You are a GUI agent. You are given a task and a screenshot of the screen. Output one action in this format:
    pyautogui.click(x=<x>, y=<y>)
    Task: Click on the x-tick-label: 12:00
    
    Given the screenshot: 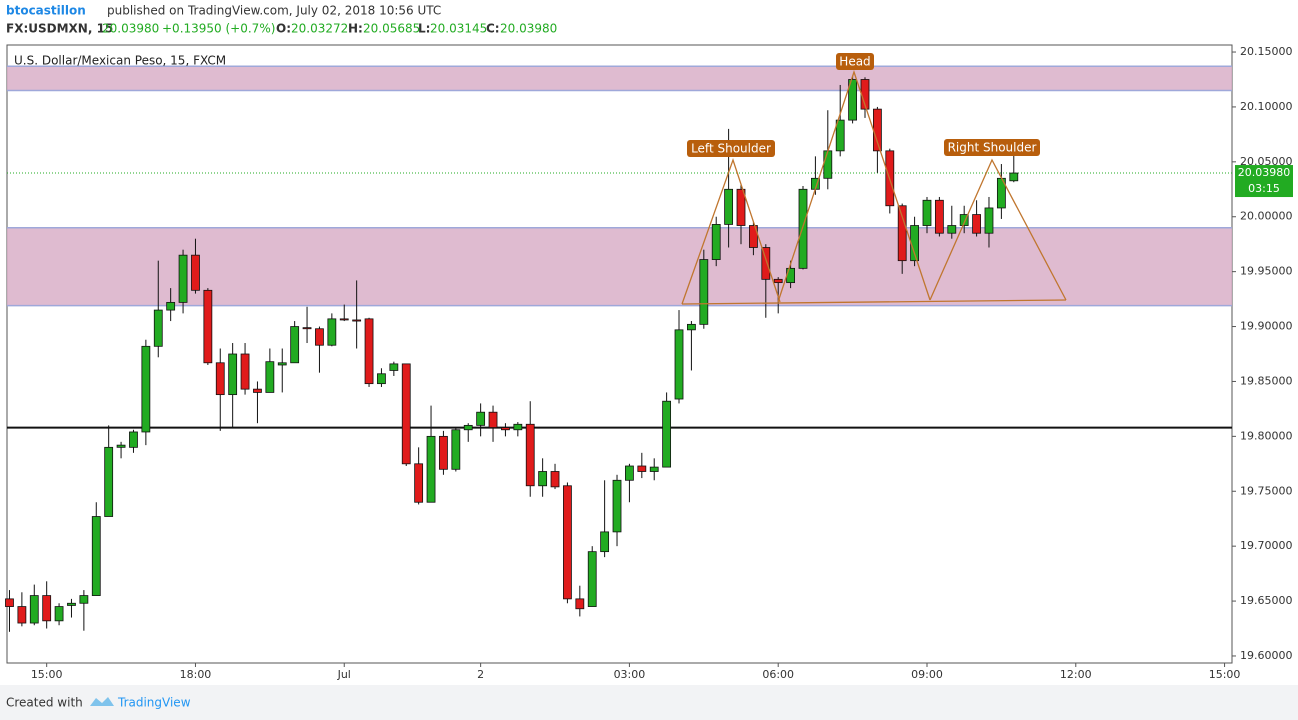 What is the action you would take?
    pyautogui.click(x=1076, y=674)
    